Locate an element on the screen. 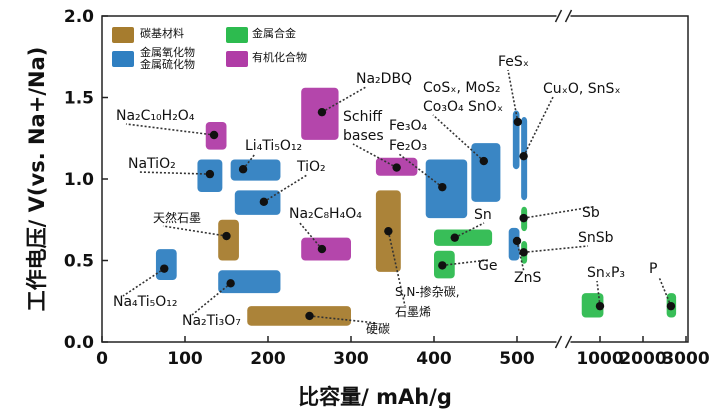 Image resolution: width=719 pixels, height=419 pixels. region-tio2 is located at coordinates (257, 202).